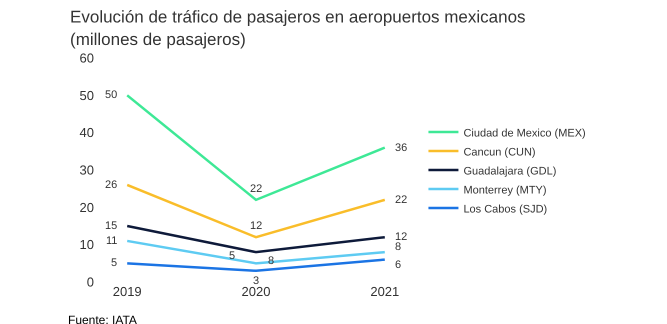 The height and width of the screenshot is (324, 667). What do you see at coordinates (102, 318) in the screenshot?
I see `source-note: Fuente: IATA` at bounding box center [102, 318].